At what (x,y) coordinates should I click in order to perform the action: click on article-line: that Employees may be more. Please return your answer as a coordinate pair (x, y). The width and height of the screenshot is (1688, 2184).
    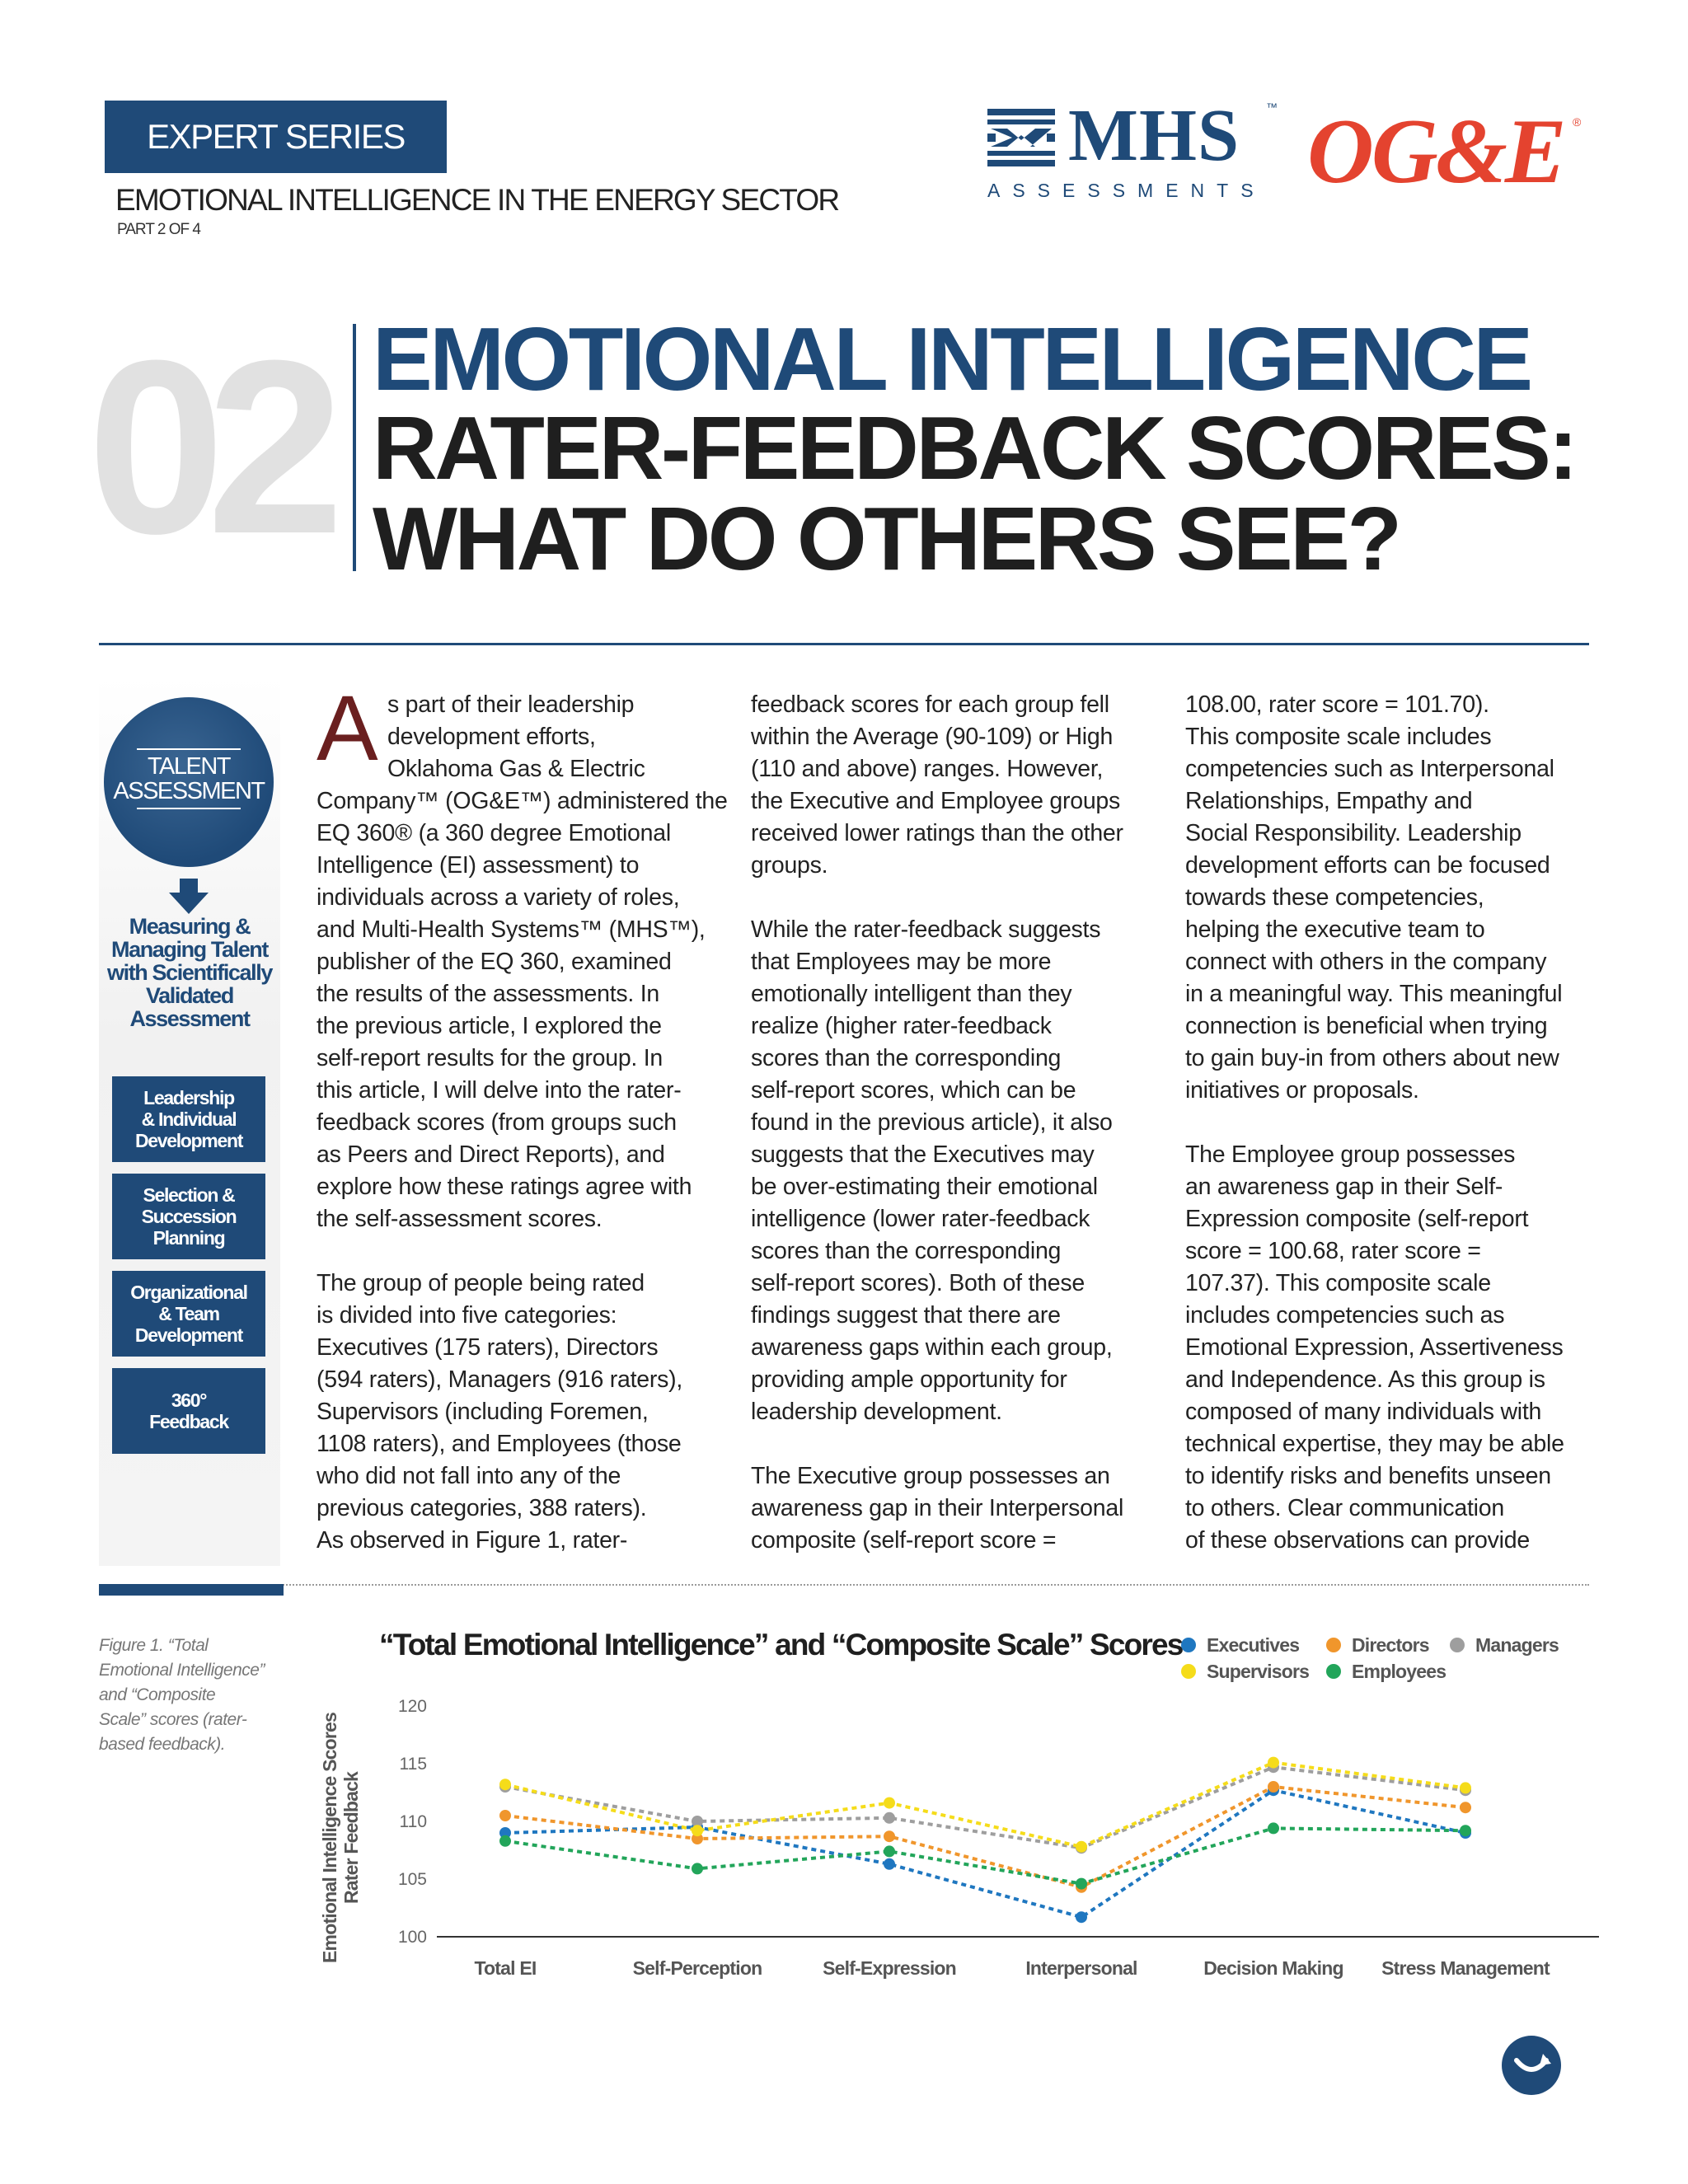
    Looking at the image, I should click on (902, 962).